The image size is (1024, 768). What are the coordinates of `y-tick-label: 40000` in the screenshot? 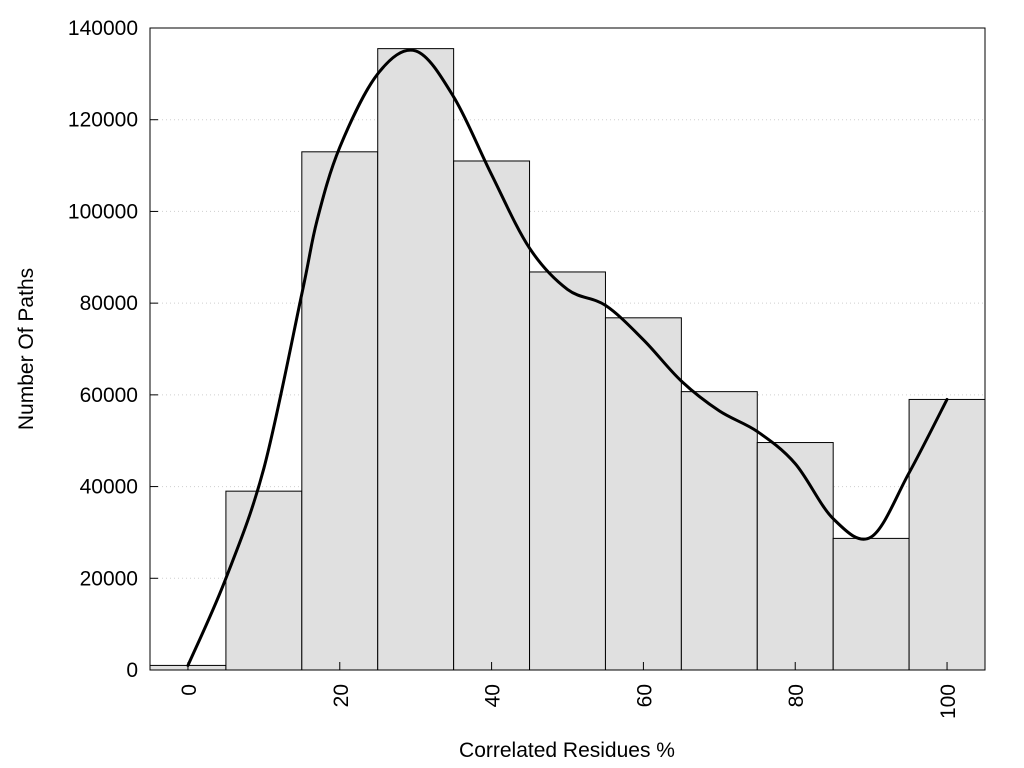 It's located at (109, 487).